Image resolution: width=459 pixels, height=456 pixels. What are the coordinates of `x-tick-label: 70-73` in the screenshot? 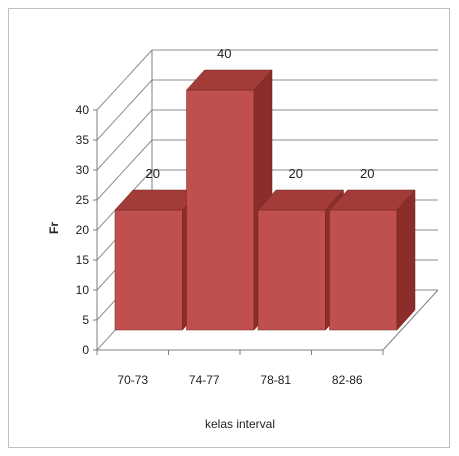 It's located at (132, 380).